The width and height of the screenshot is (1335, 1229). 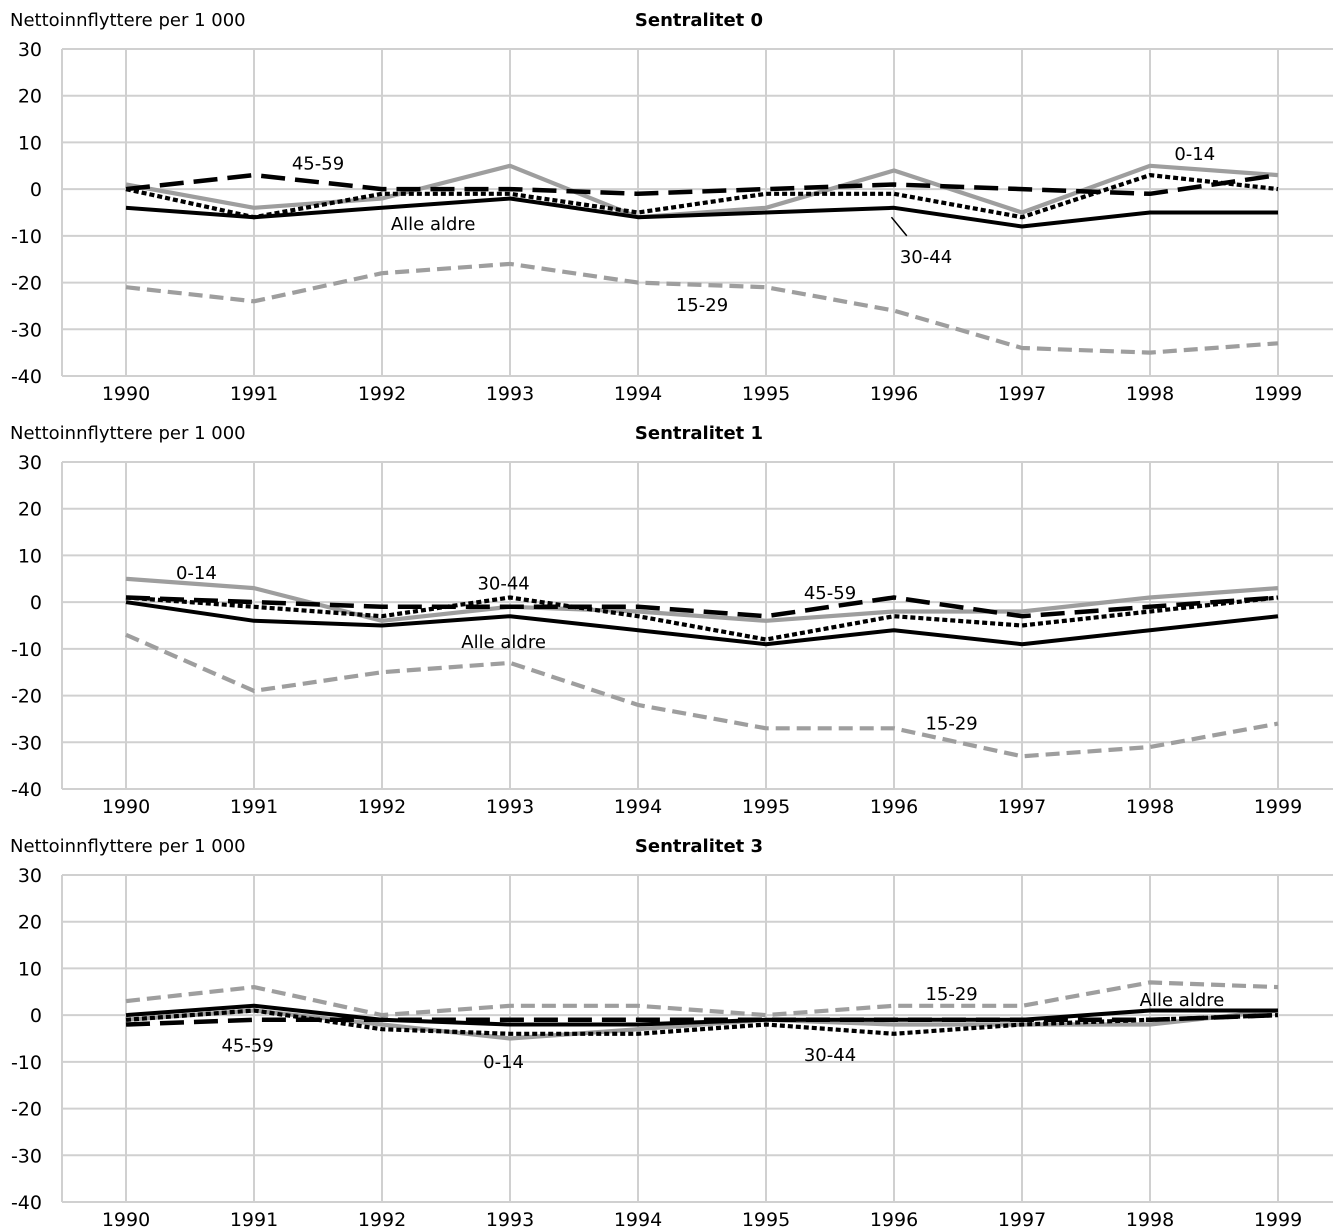 What do you see at coordinates (699, 20) in the screenshot?
I see `chart-title: Sentralitet 0` at bounding box center [699, 20].